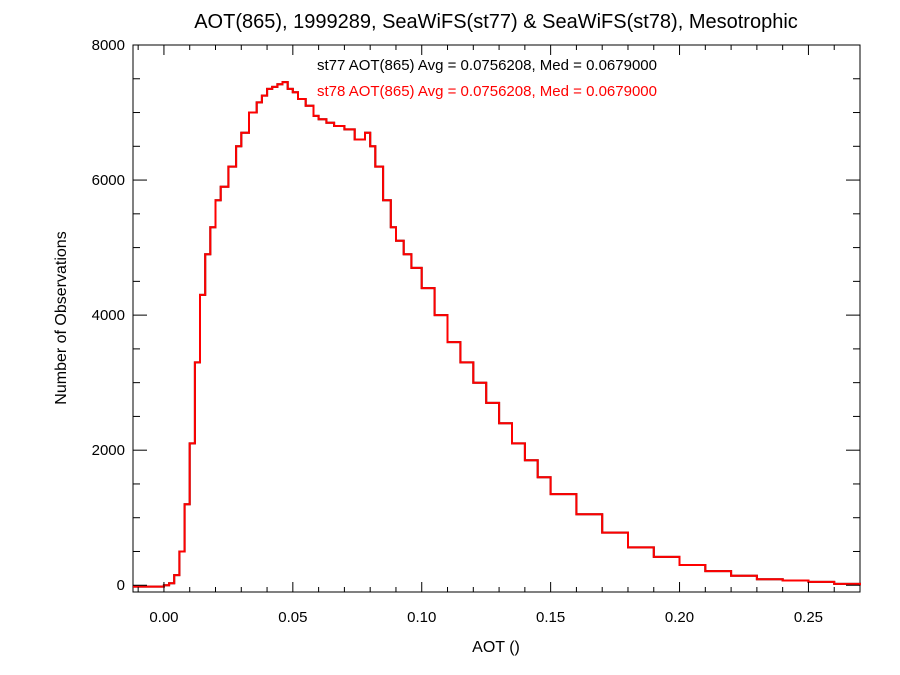 This screenshot has height=675, width=900. I want to click on x-tick-label: 0.15, so click(550, 617).